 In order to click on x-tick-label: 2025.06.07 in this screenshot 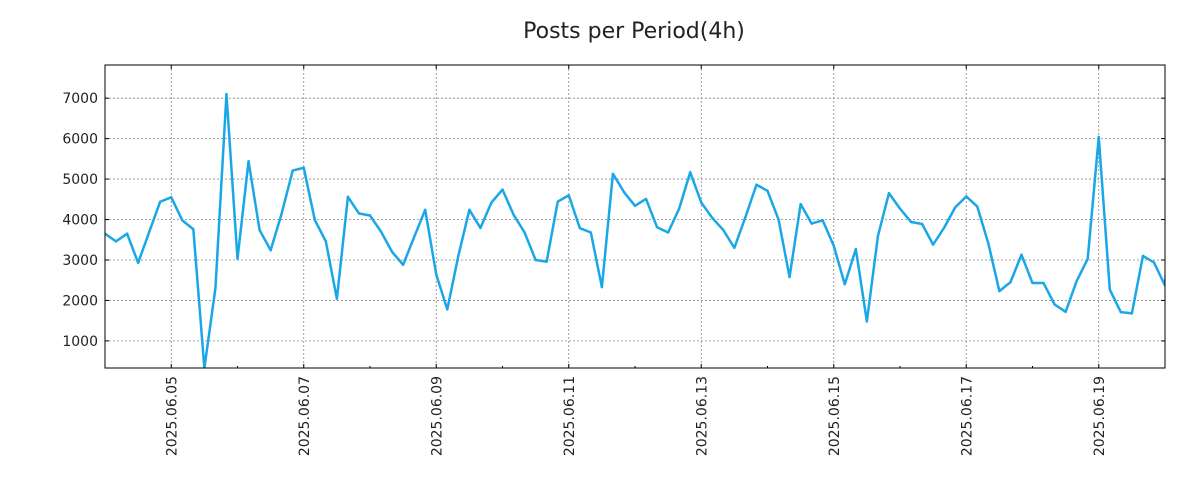, I will do `click(305, 416)`.